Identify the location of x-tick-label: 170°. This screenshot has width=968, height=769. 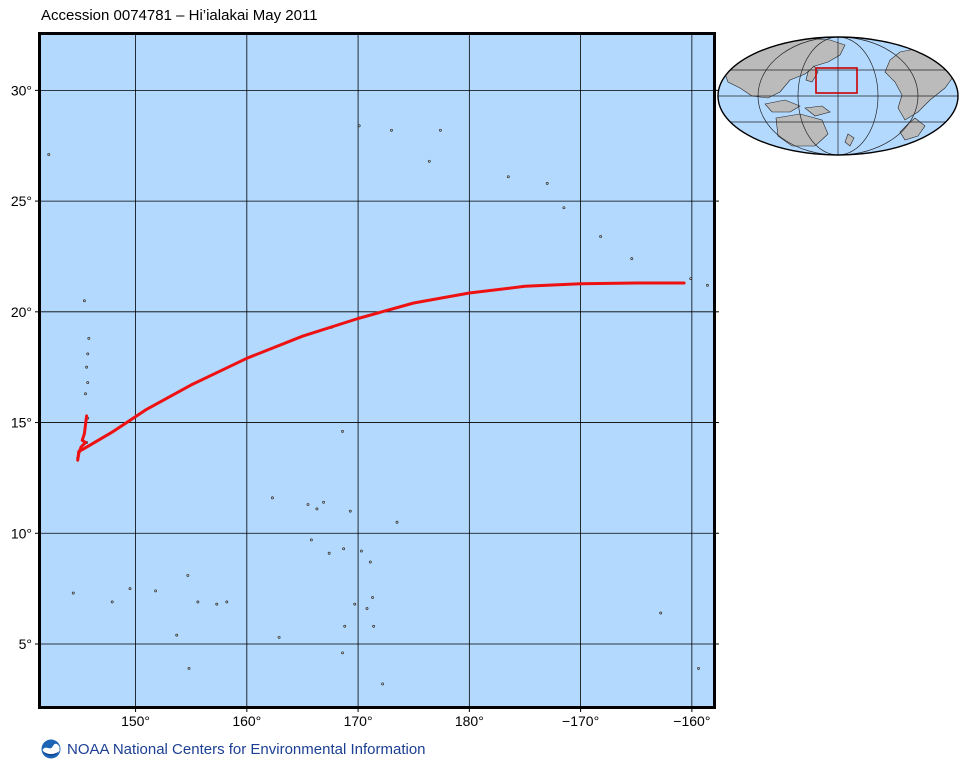
(358, 721).